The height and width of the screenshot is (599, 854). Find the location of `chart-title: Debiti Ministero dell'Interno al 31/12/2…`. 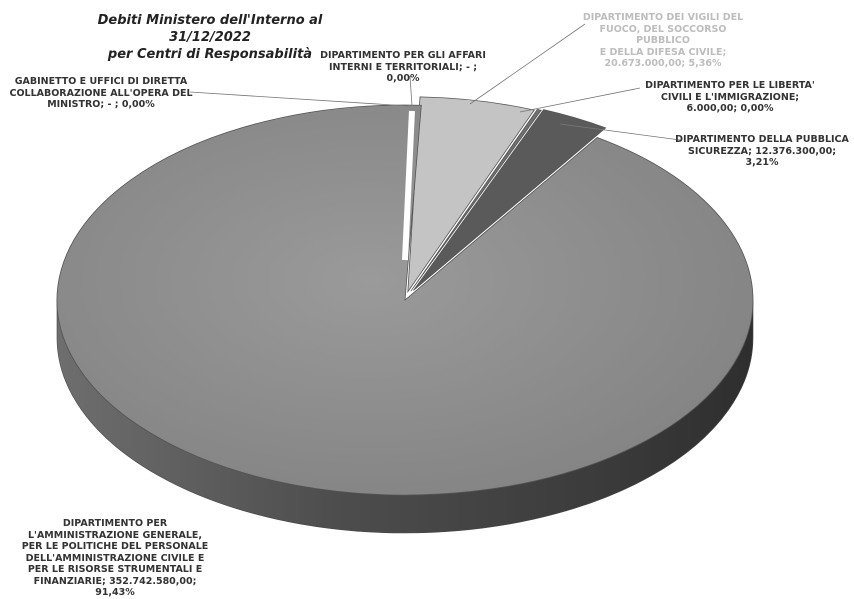

chart-title: Debiti Ministero dell'Interno al 31/12/2… is located at coordinates (210, 37).